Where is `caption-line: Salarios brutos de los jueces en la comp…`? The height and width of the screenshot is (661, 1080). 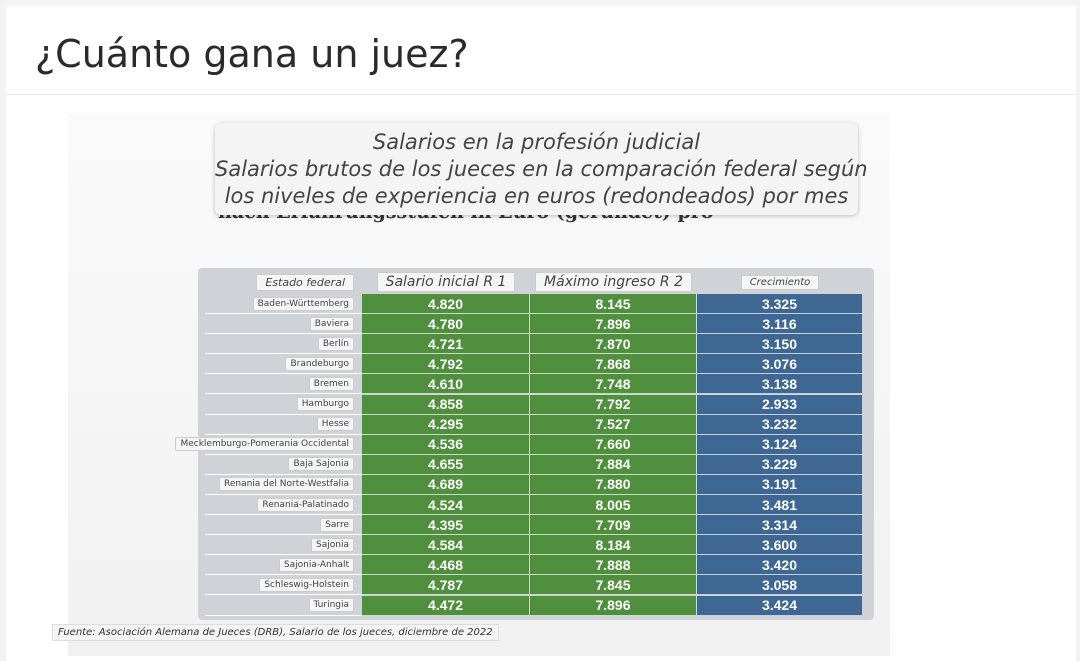 caption-line: Salarios brutos de los jueces en la comp… is located at coordinates (541, 169).